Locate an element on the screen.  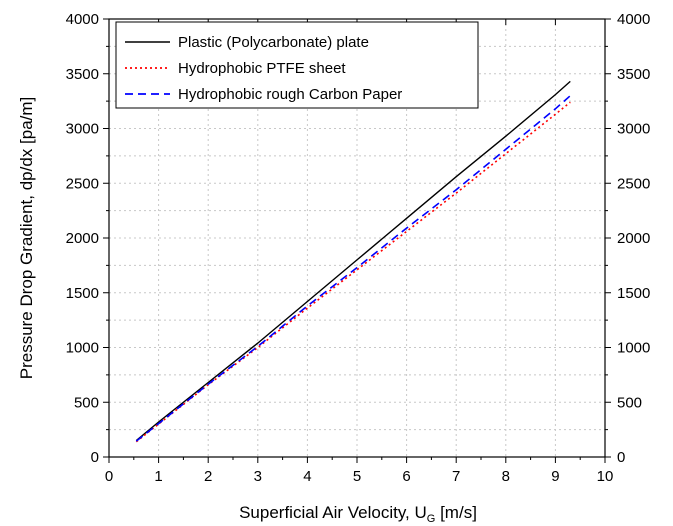
y-tick-label: 1000 is located at coordinates (82, 348).